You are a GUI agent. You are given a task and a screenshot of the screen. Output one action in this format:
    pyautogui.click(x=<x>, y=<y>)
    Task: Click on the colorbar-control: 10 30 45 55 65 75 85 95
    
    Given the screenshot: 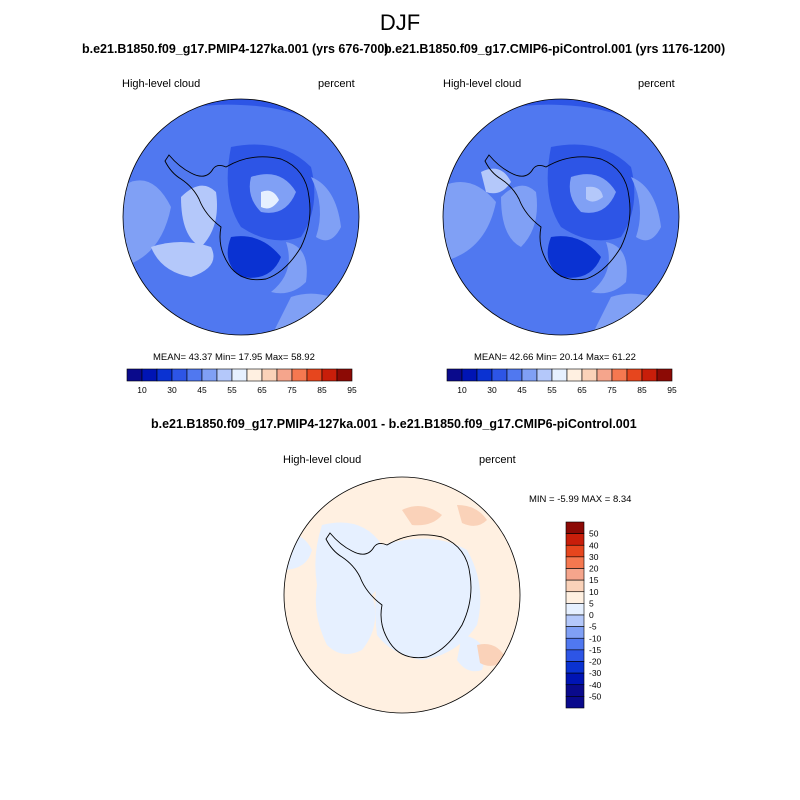 What is the action you would take?
    pyautogui.click(x=561, y=381)
    